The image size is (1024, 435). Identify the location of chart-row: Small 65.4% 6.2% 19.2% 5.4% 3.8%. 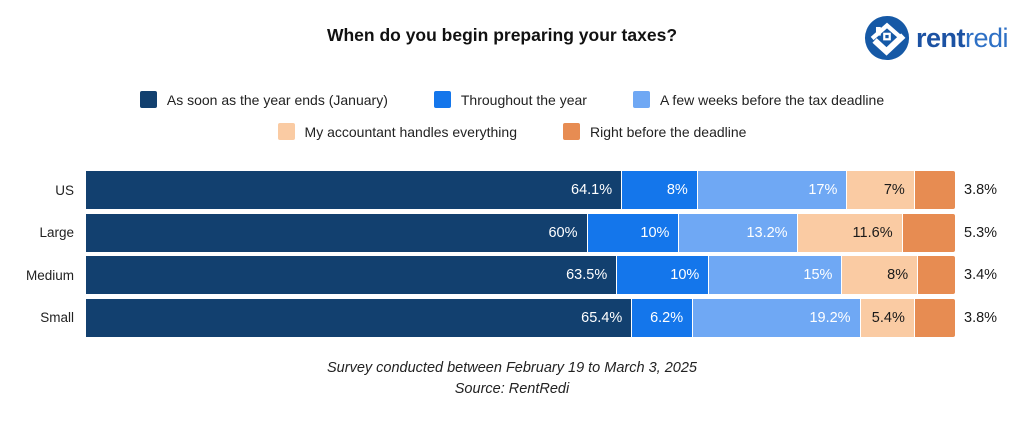
(512, 317).